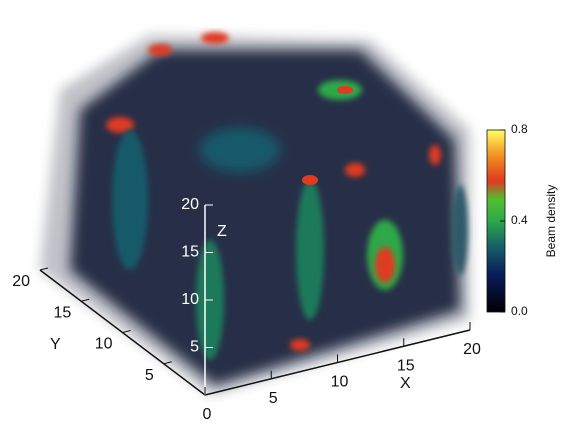 This screenshot has width=564, height=427. What do you see at coordinates (190, 252) in the screenshot?
I see `z-tick-label: 15` at bounding box center [190, 252].